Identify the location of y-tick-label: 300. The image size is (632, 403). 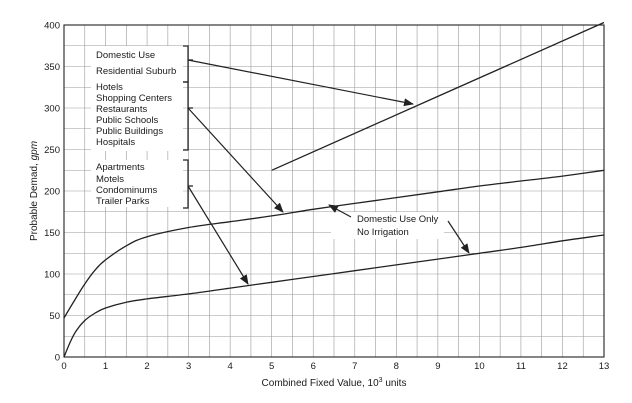
(52, 109).